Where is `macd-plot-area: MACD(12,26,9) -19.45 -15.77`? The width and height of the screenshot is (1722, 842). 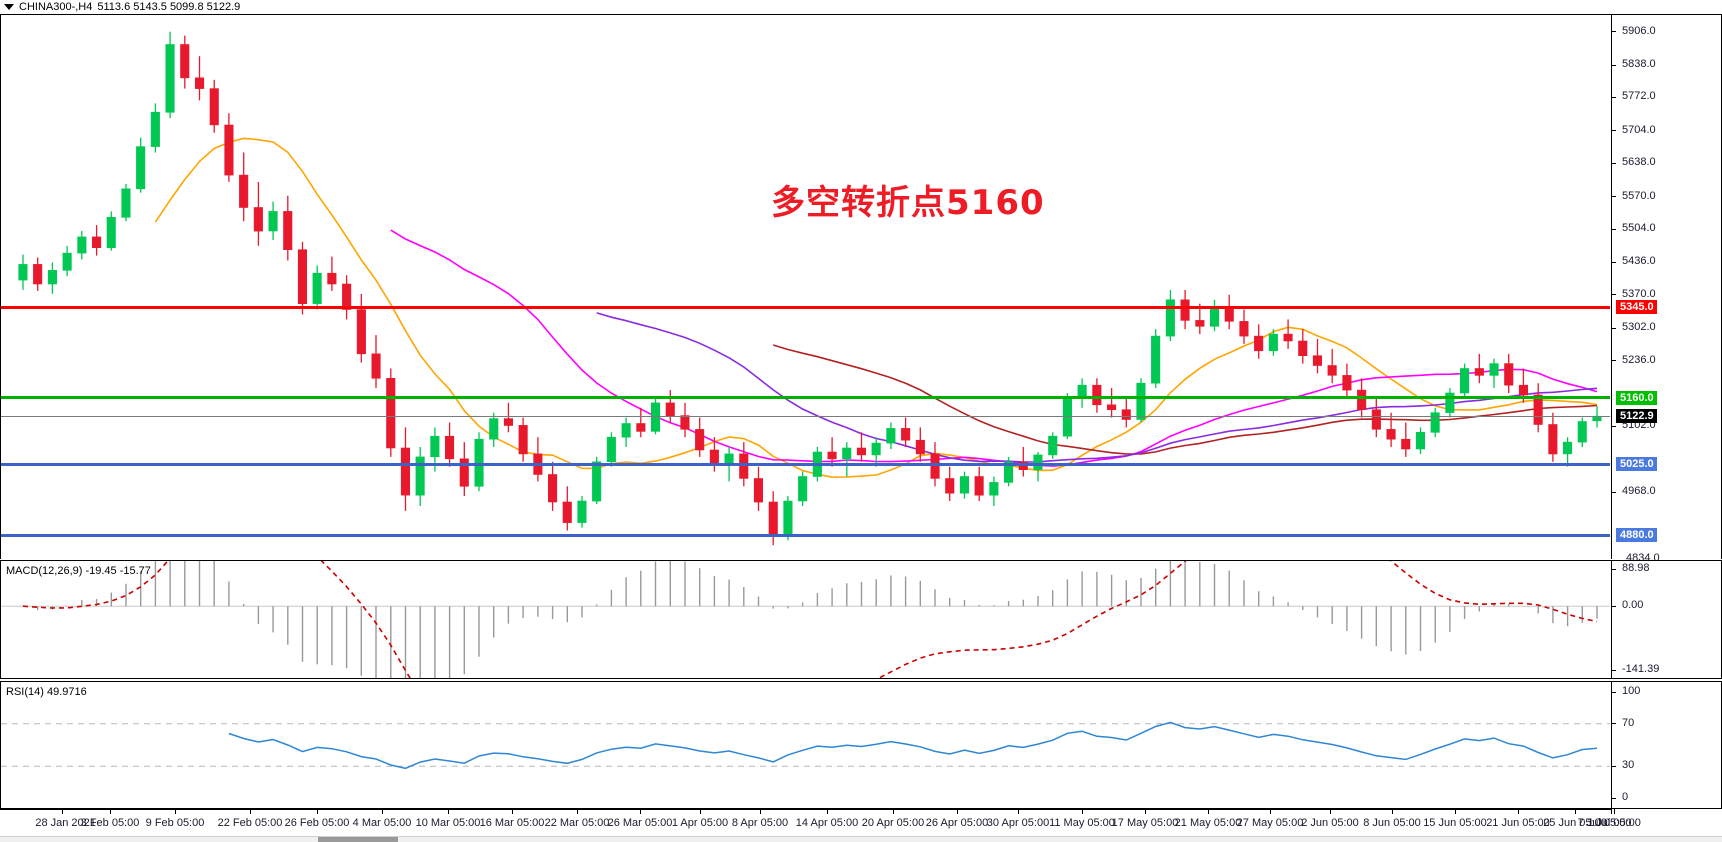
macd-plot-area: MACD(12,26,9) -19.45 -15.77 is located at coordinates (805, 619).